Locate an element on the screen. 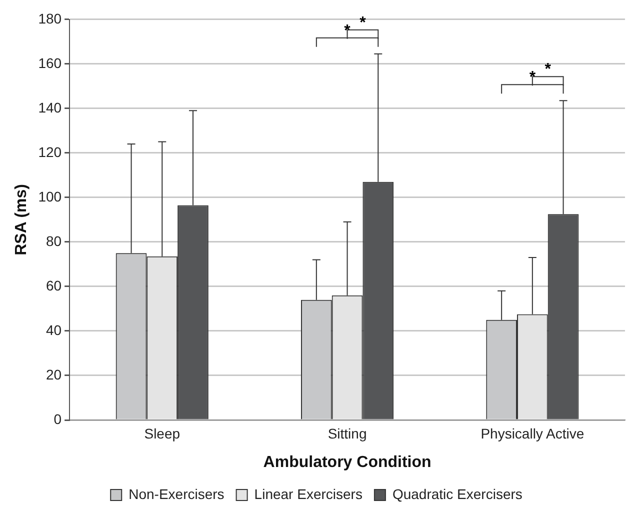 The height and width of the screenshot is (520, 643). y-tick-label: 0 is located at coordinates (58, 418).